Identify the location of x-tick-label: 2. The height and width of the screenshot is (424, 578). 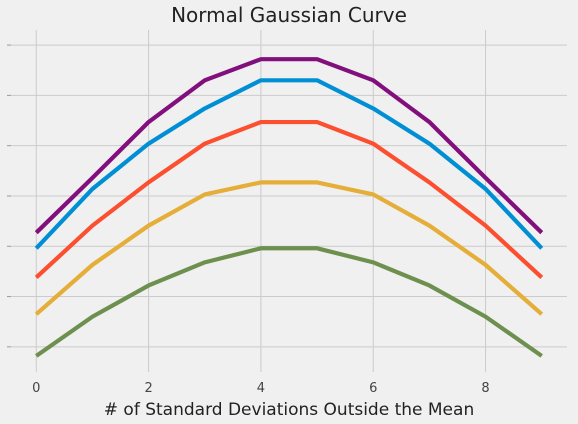
(148, 388).